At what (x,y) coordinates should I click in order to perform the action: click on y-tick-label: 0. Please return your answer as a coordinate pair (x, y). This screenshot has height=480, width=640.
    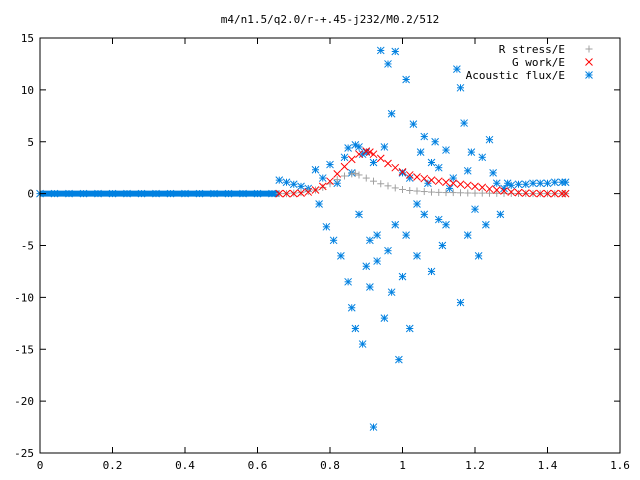
    Looking at the image, I should click on (30, 194).